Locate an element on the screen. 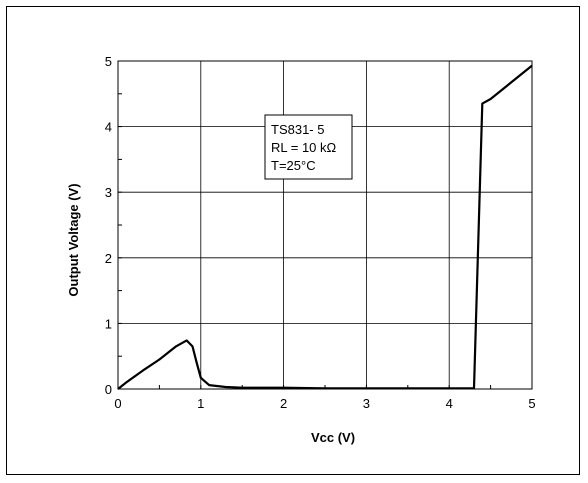 The width and height of the screenshot is (588, 483). annotation-border is located at coordinates (308, 147).